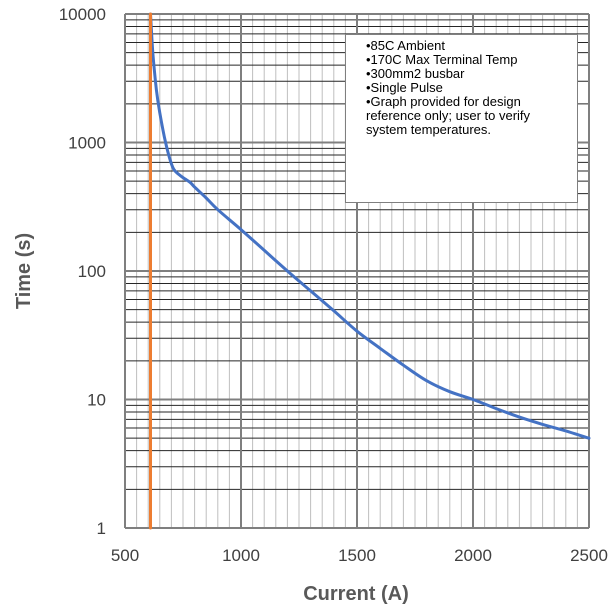  What do you see at coordinates (92, 271) in the screenshot?
I see `y-tick-label: 100` at bounding box center [92, 271].